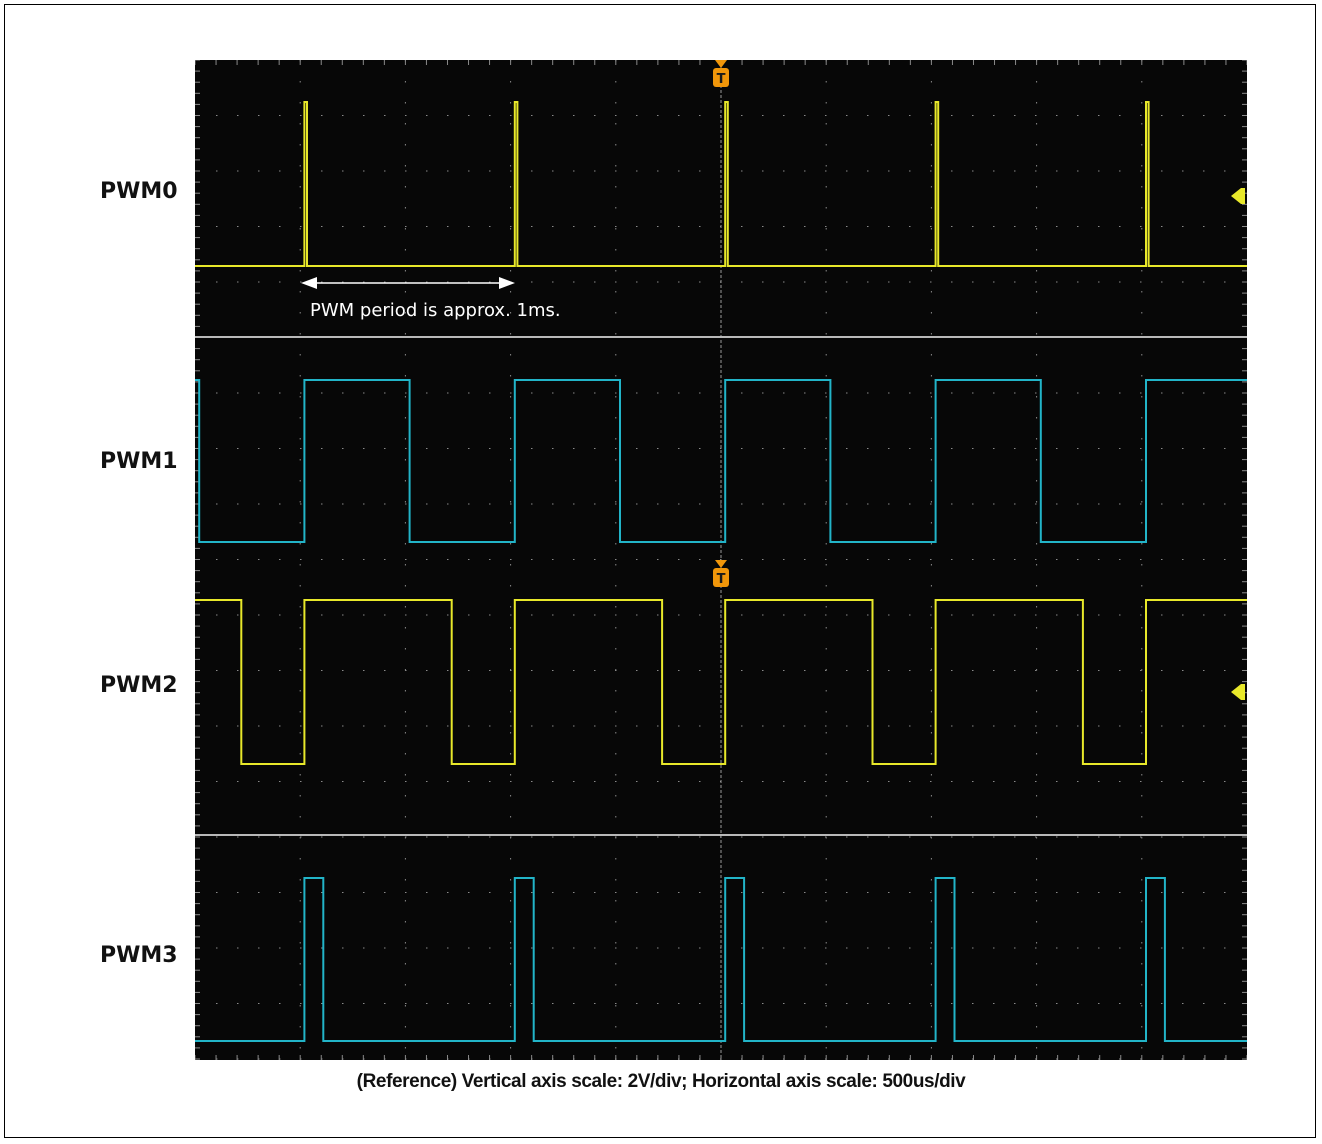 The height and width of the screenshot is (1144, 1322). Describe the element at coordinates (431, 299) in the screenshot. I see `period-annotation: PWM period is approx. 1ms.` at that location.